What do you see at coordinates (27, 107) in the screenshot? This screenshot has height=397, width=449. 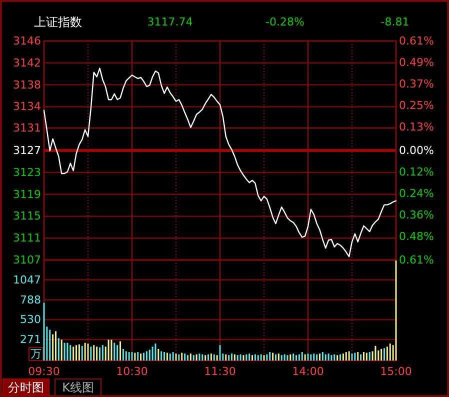 I see `y-tick-label: 3134` at bounding box center [27, 107].